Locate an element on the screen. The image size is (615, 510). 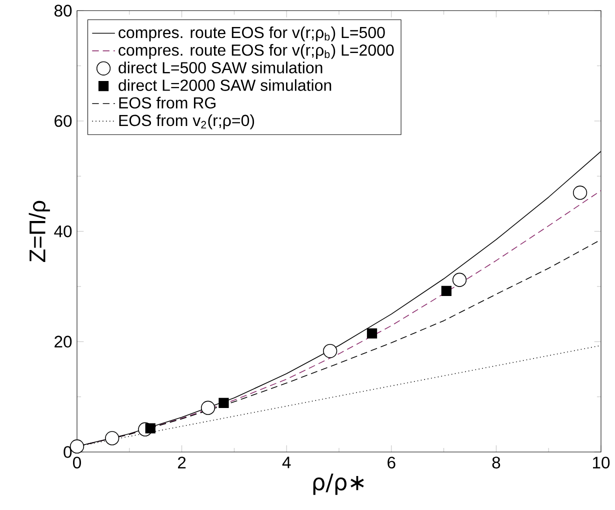
legend-label: direct L=500 SAW simulation is located at coordinates (220, 68).